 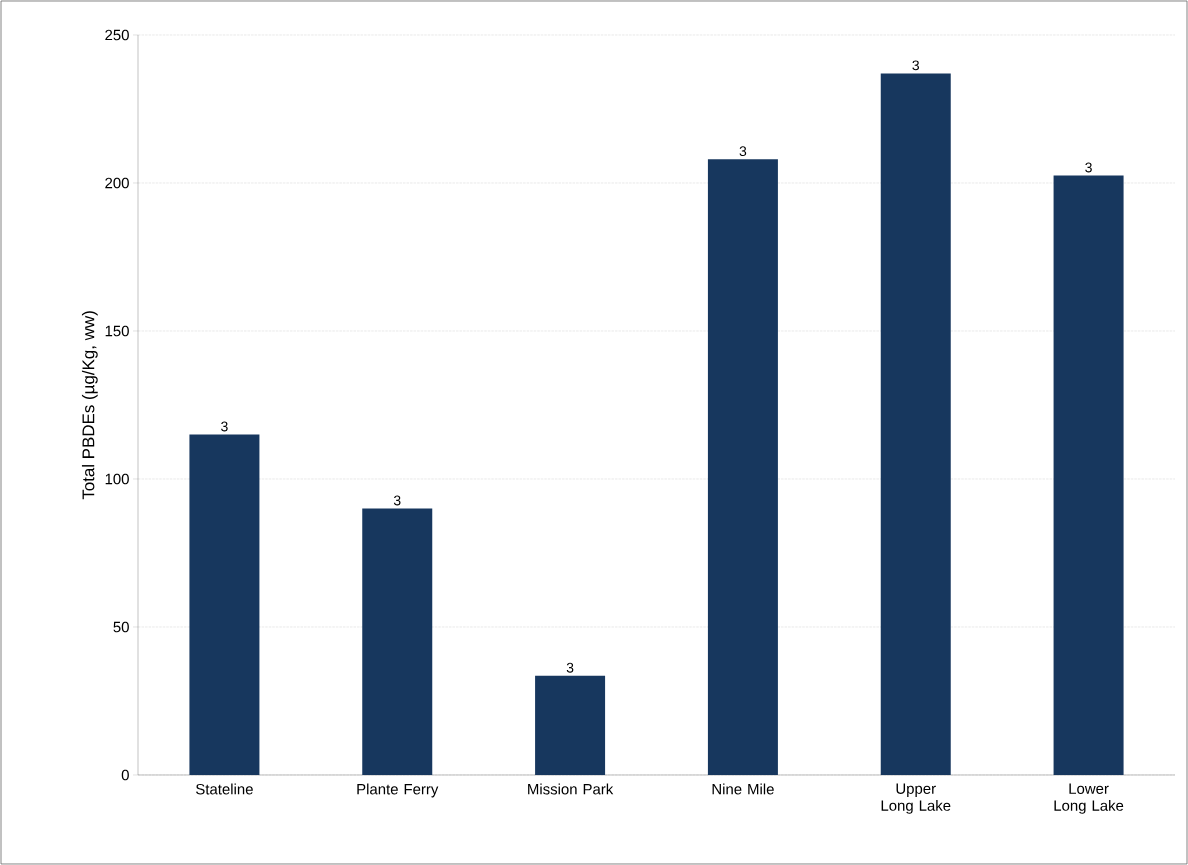 What do you see at coordinates (571, 789) in the screenshot?
I see `x-tick-label: Mission Park` at bounding box center [571, 789].